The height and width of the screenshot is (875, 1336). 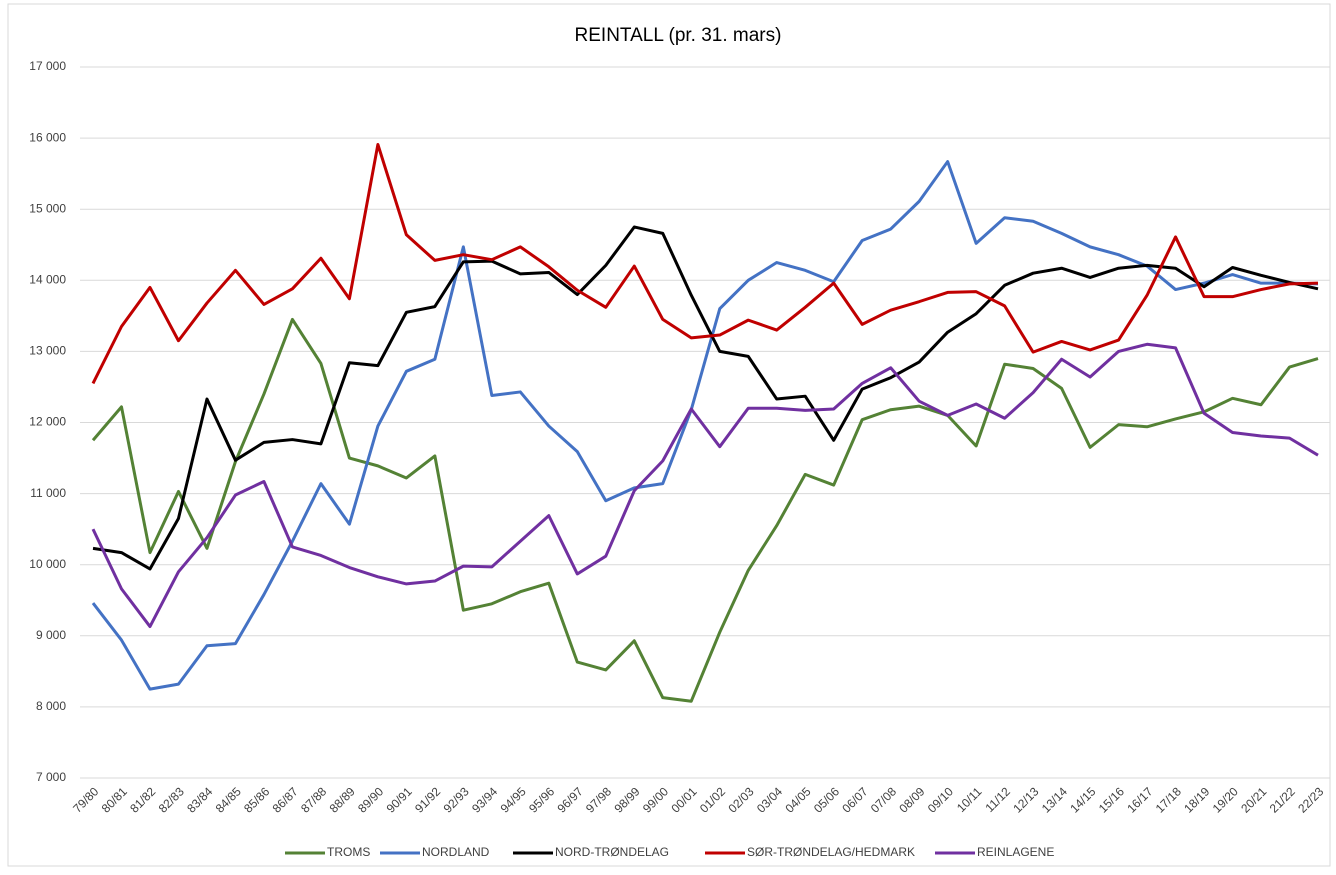 What do you see at coordinates (47, 564) in the screenshot?
I see `y-tick-label: 10 000` at bounding box center [47, 564].